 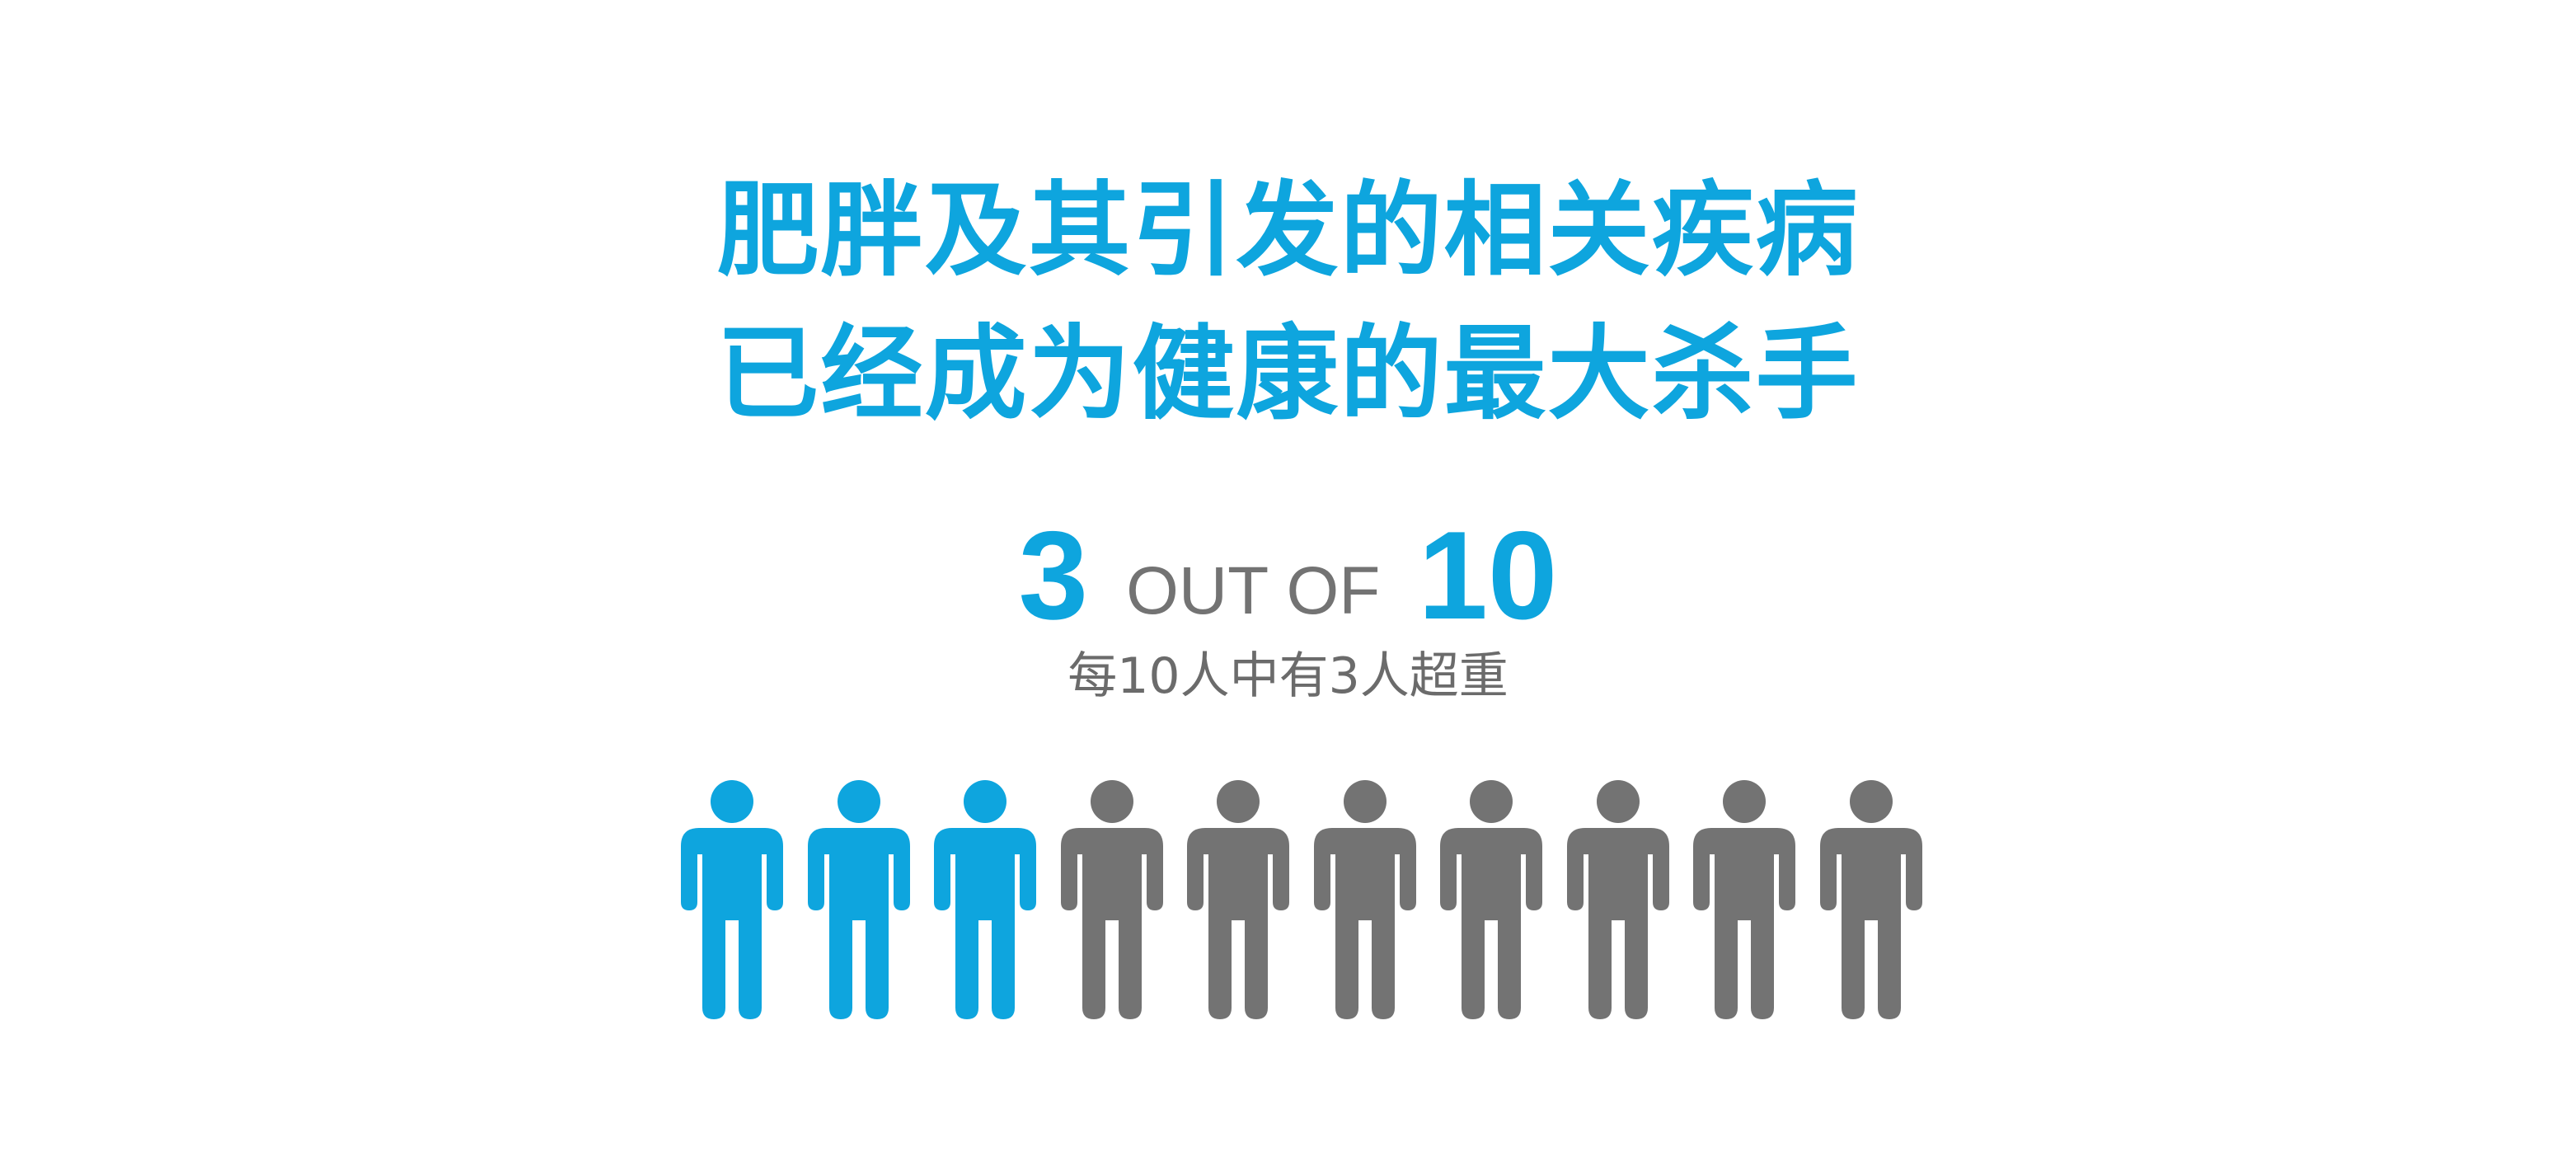 I want to click on headline-line-2: 已经成为健康的最大杀手, so click(x=1288, y=374).